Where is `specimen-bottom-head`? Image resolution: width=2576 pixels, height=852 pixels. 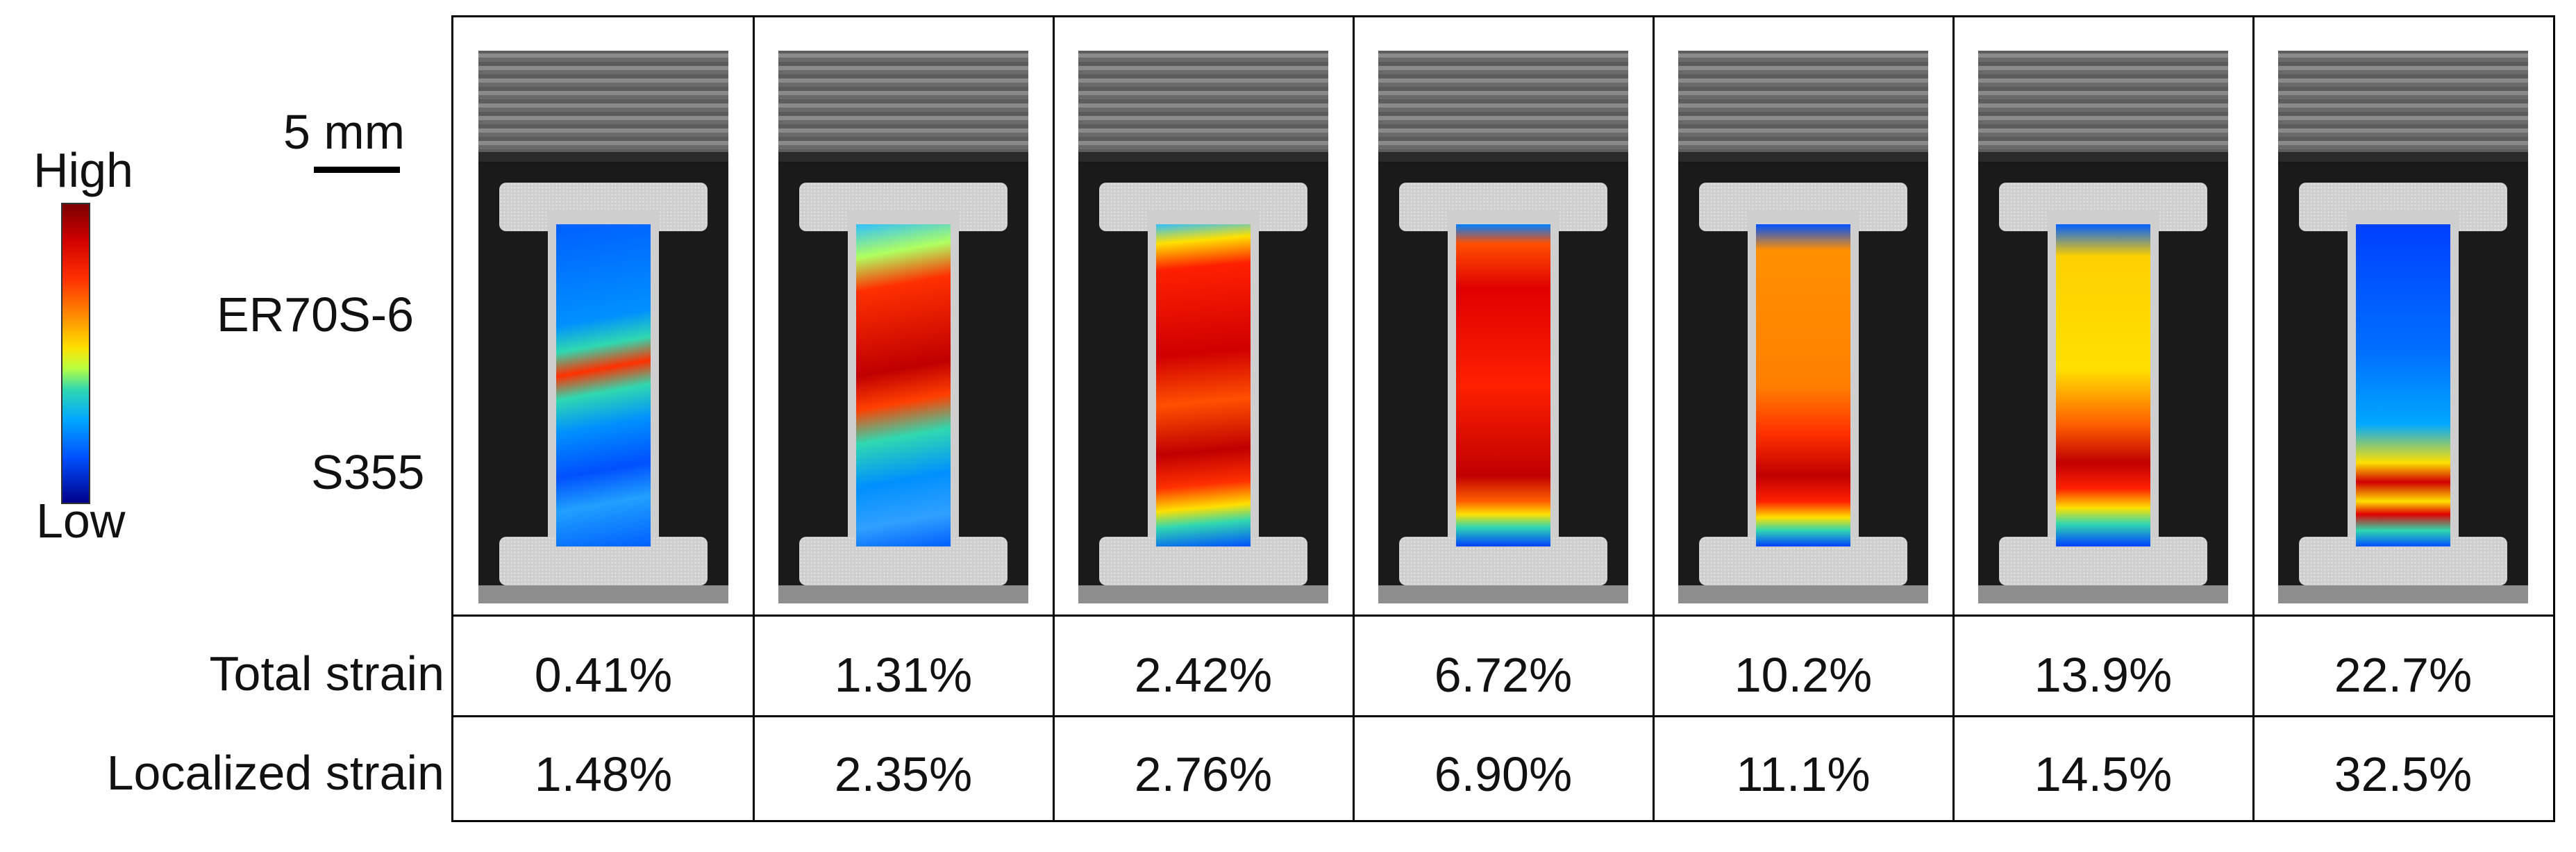 specimen-bottom-head is located at coordinates (903, 561).